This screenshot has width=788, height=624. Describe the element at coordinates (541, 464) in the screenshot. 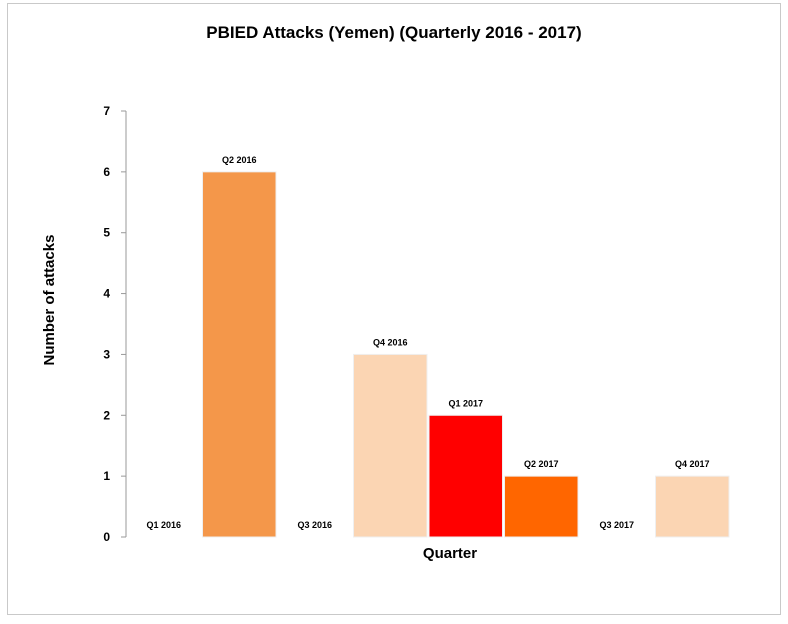

I see `bar-label: Q2 2017` at that location.